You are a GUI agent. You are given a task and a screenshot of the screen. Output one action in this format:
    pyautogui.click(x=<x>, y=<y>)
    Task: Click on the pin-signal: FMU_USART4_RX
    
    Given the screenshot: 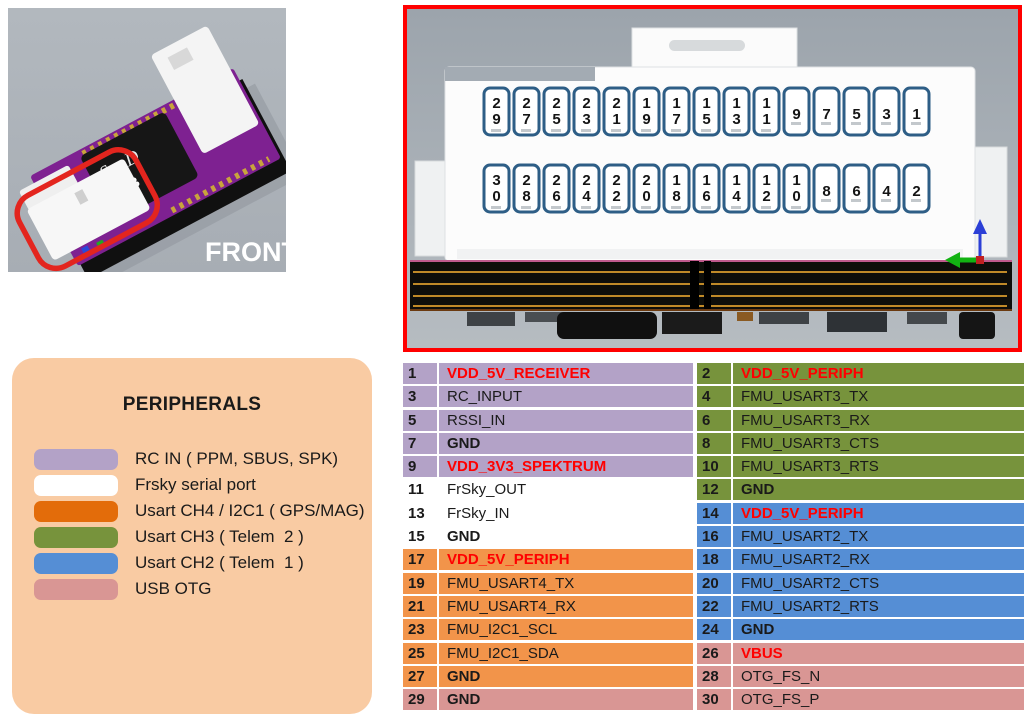 What is the action you would take?
    pyautogui.click(x=566, y=606)
    